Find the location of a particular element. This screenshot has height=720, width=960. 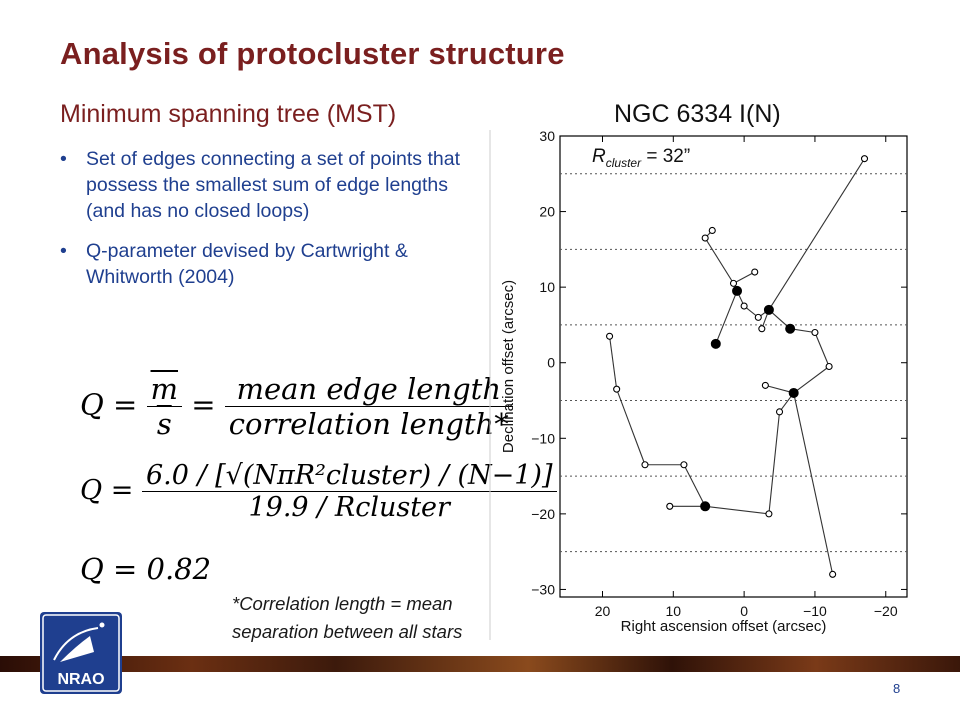

nrao-logo: NRAO is located at coordinates (81, 653).